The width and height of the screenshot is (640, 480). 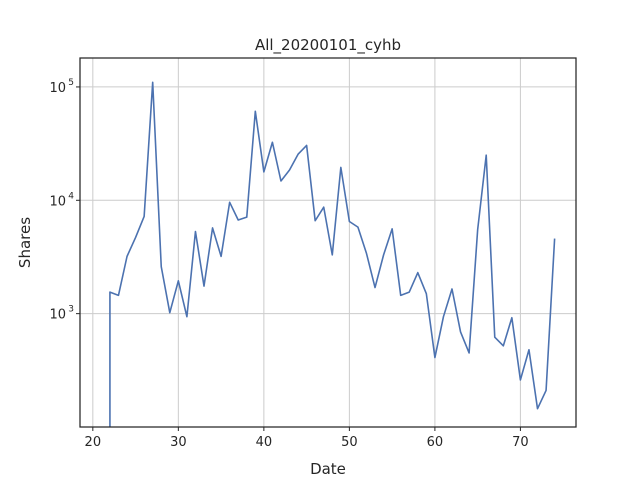 What do you see at coordinates (307, 438) in the screenshot?
I see `x-axis-ticks: 20 30 40 50 60 70` at bounding box center [307, 438].